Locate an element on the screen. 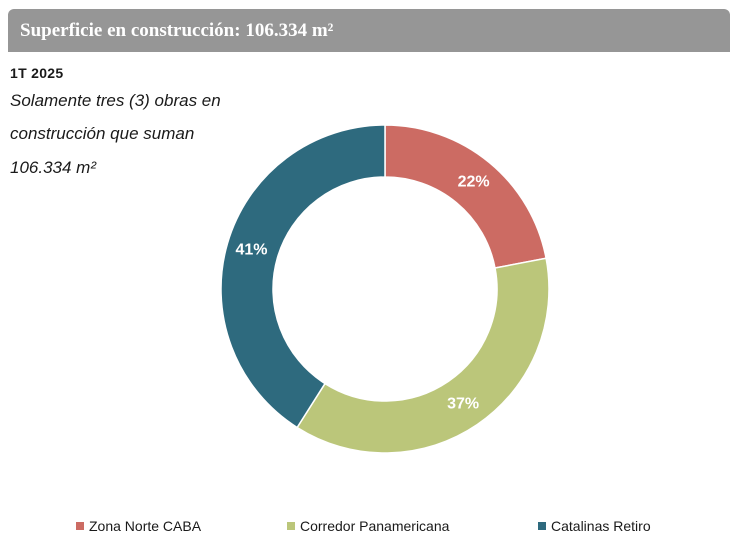 This screenshot has width=730, height=553. data-label-zona-norte: 22% is located at coordinates (474, 181).